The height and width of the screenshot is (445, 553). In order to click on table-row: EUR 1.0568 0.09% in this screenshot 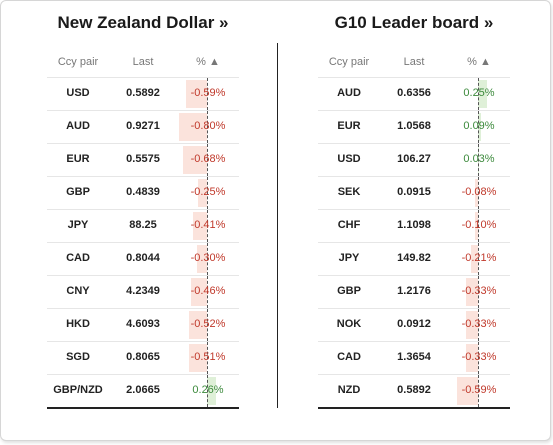, I will do `click(414, 127)`.